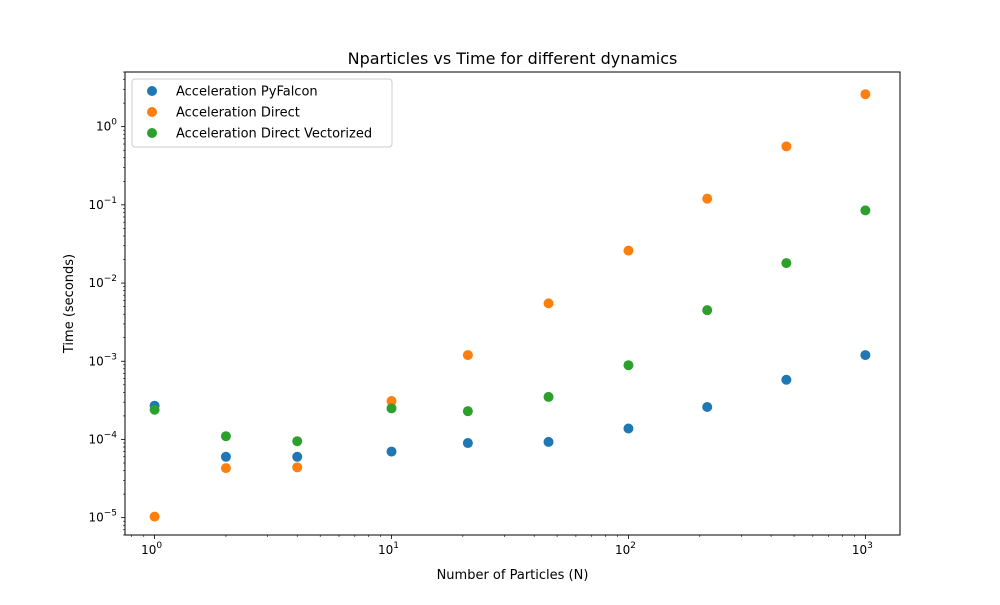 The image size is (1000, 605). What do you see at coordinates (102, 517) in the screenshot?
I see `y-tick-label: 10⁻⁵` at bounding box center [102, 517].